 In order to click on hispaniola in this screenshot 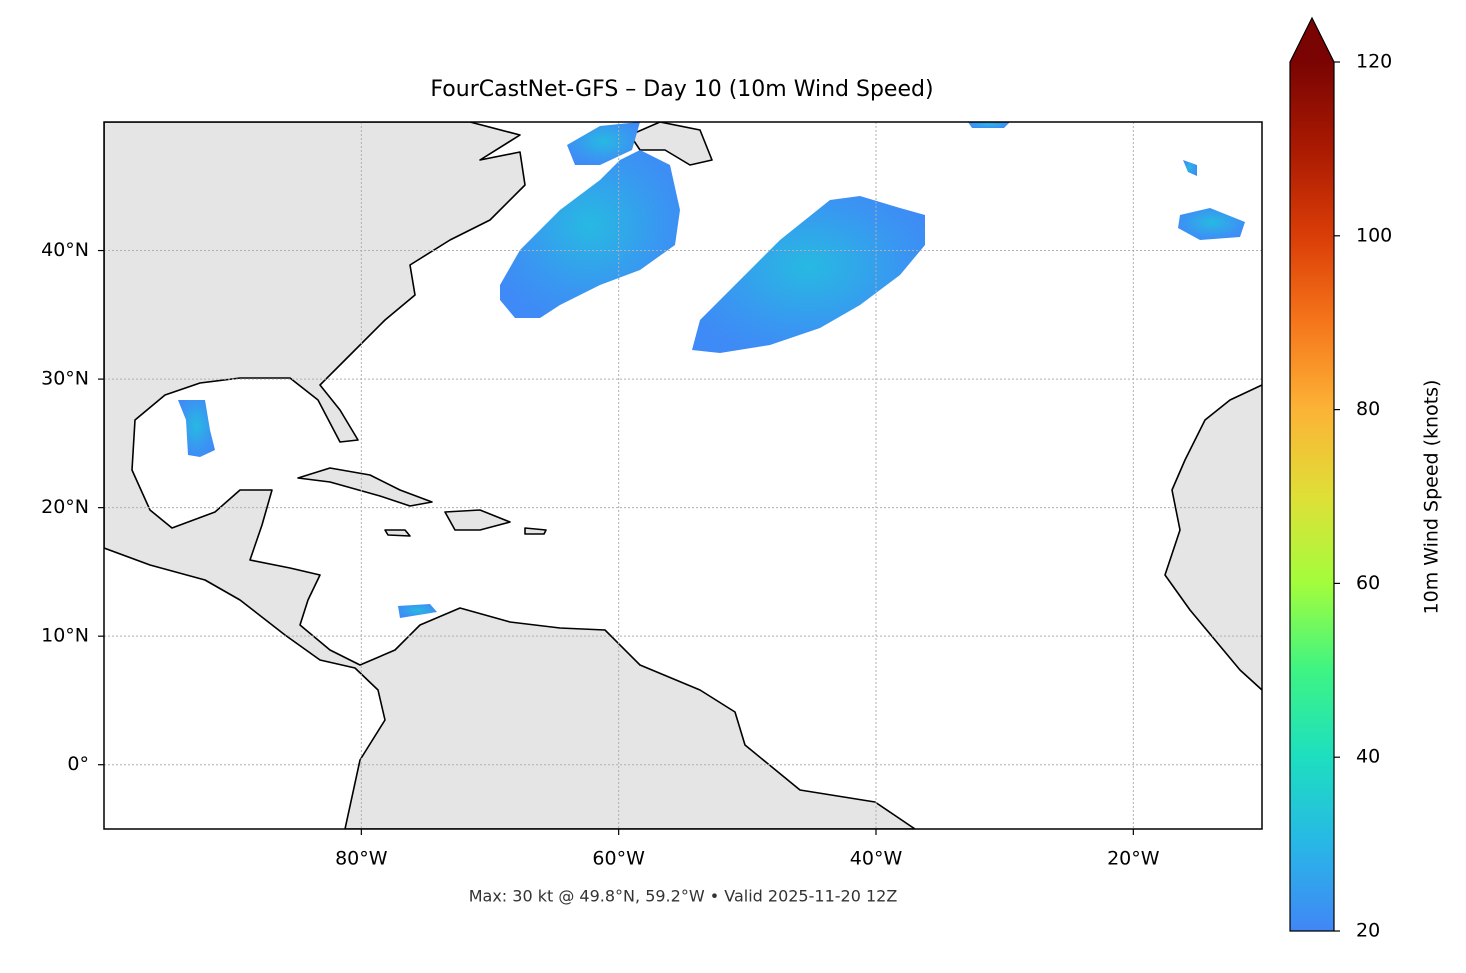, I will do `click(477, 520)`.